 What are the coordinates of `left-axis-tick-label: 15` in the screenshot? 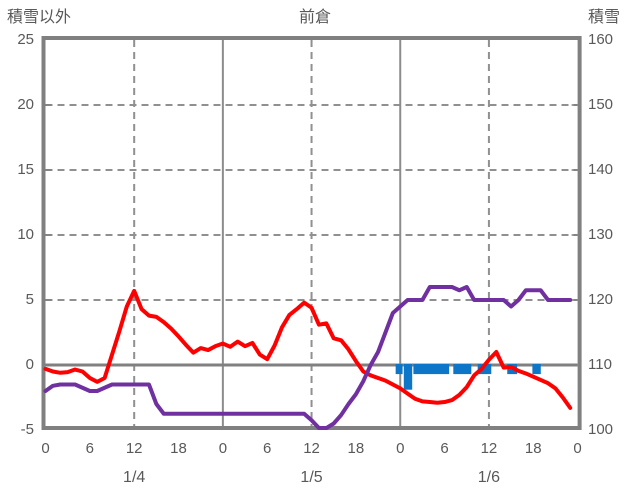 It's located at (25, 169).